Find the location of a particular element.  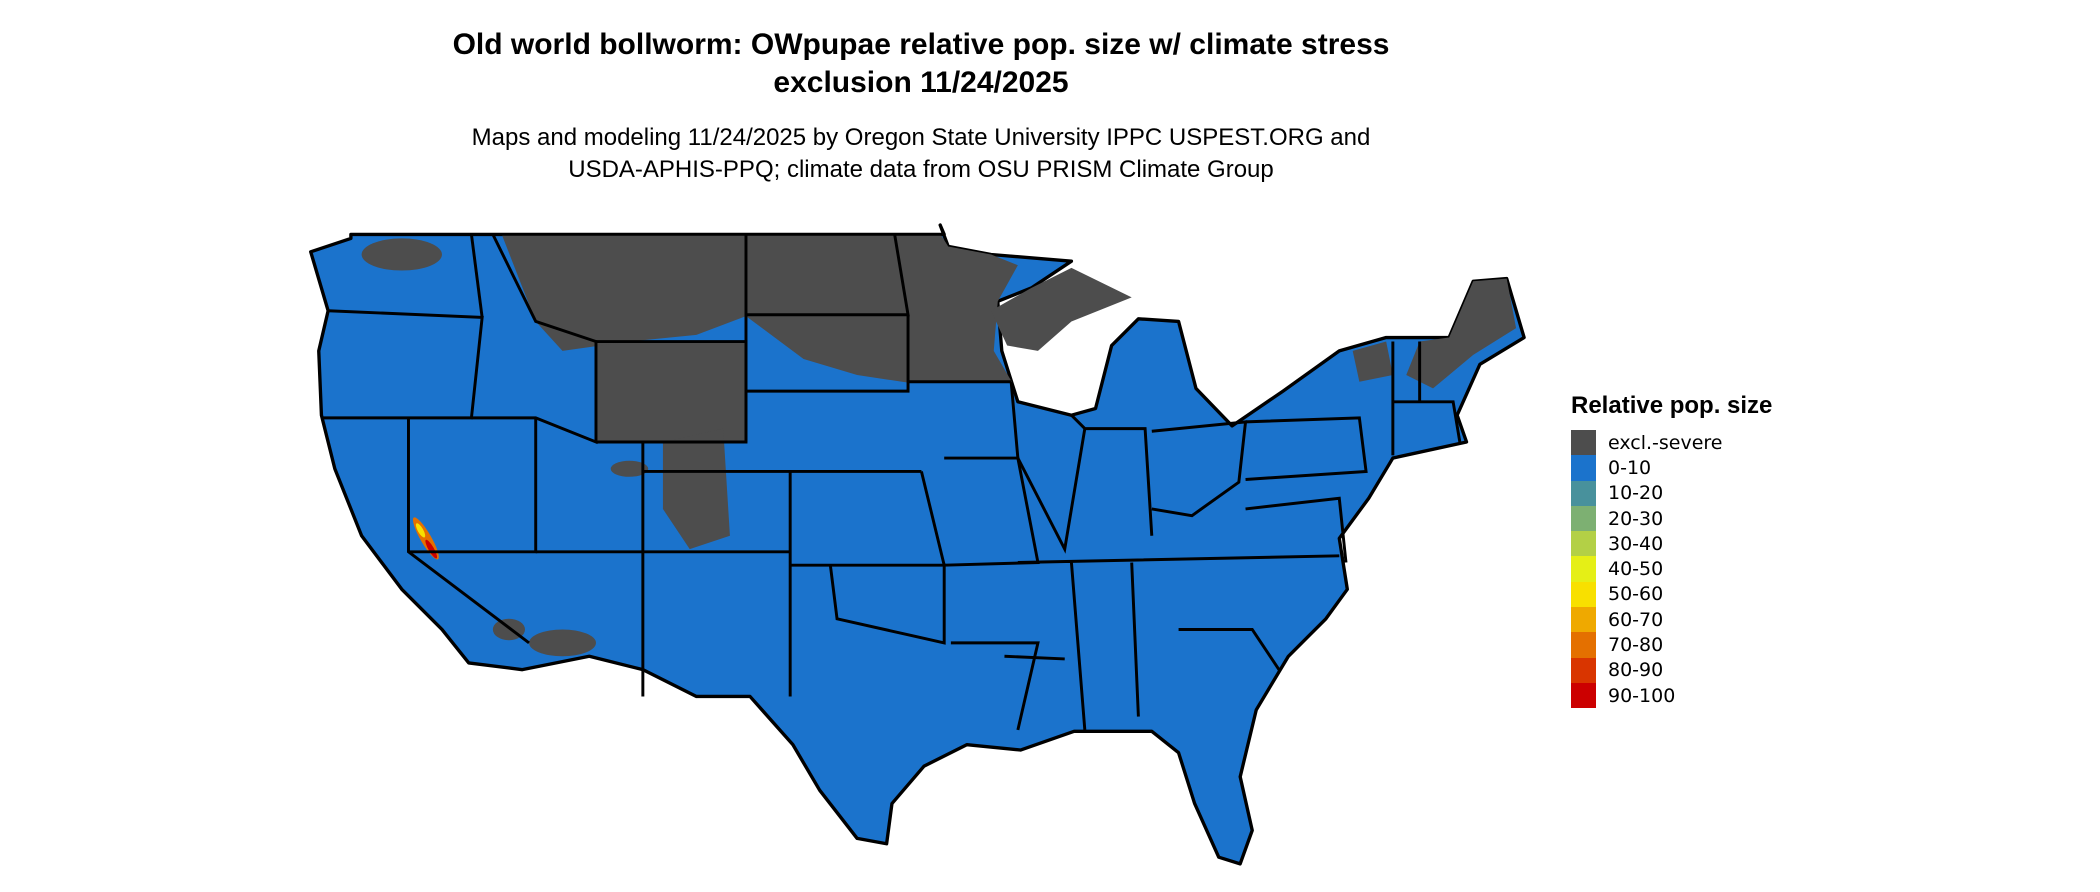

hotspot-california is located at coordinates (425, 538).